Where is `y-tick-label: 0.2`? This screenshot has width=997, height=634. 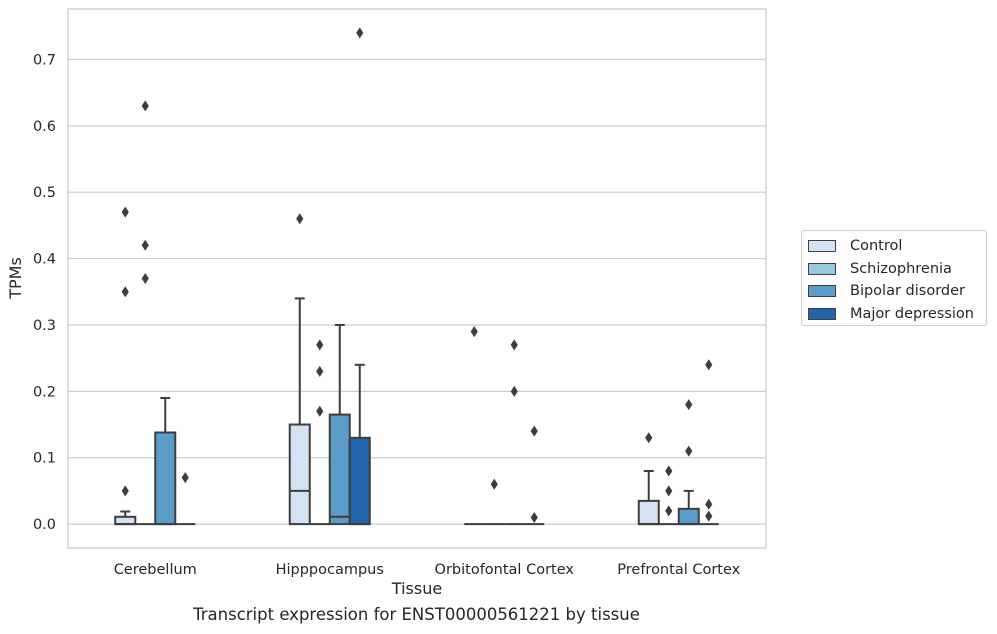
y-tick-label: 0.2 is located at coordinates (44, 392).